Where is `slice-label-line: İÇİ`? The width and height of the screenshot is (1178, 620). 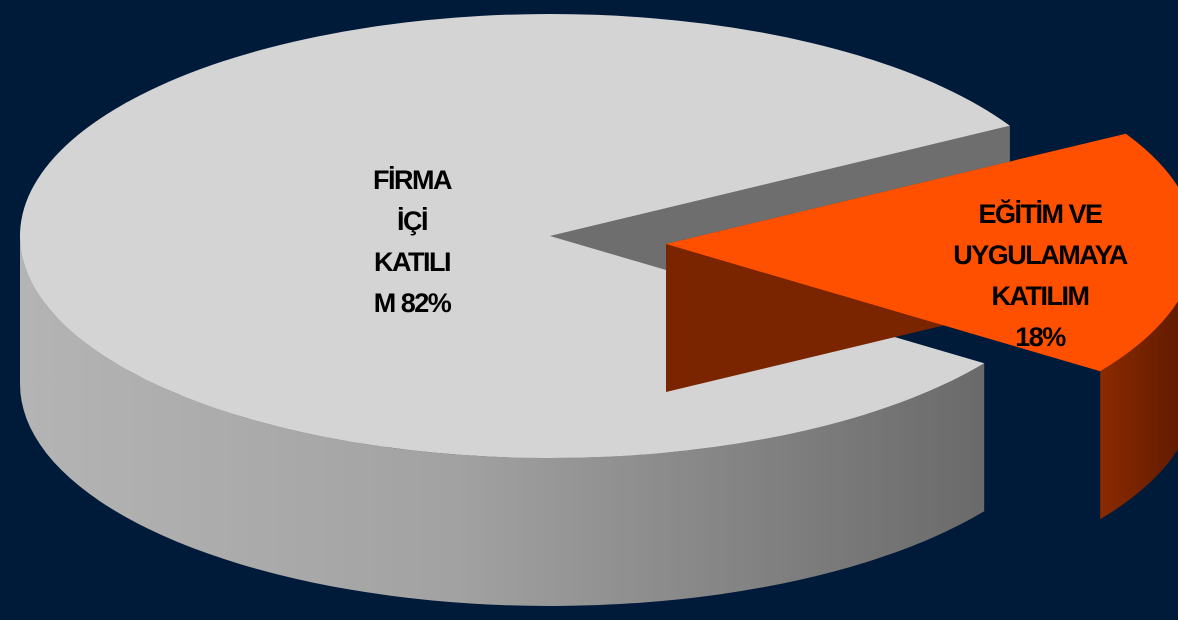
slice-label-line: İÇİ is located at coordinates (412, 221).